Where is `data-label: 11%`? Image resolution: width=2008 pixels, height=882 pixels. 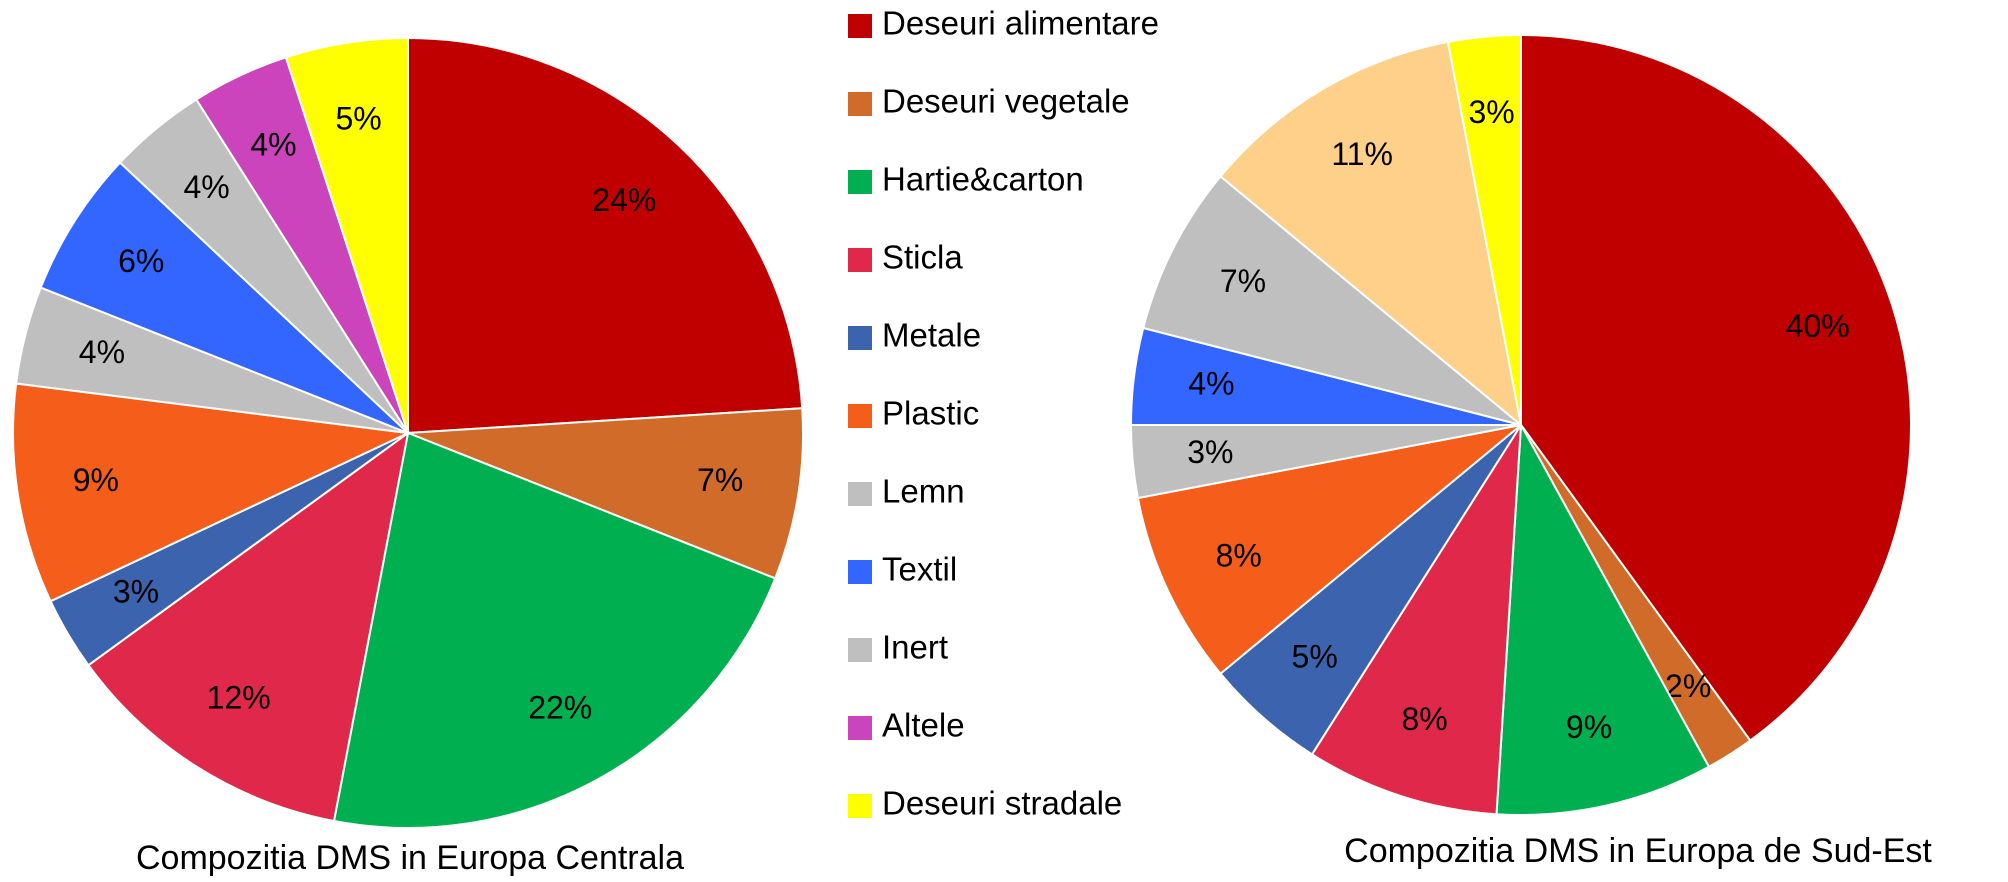 data-label: 11% is located at coordinates (1362, 154).